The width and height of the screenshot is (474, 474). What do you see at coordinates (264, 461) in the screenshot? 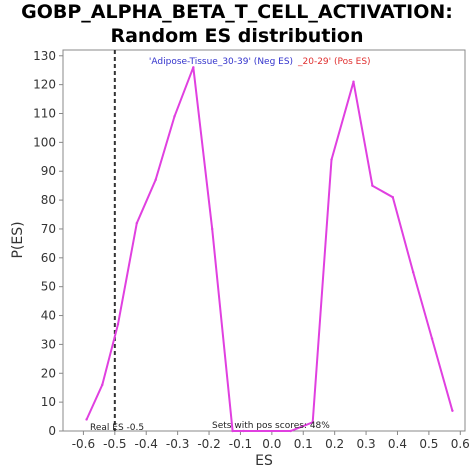
I see `x-axis-label: ES` at bounding box center [264, 461].